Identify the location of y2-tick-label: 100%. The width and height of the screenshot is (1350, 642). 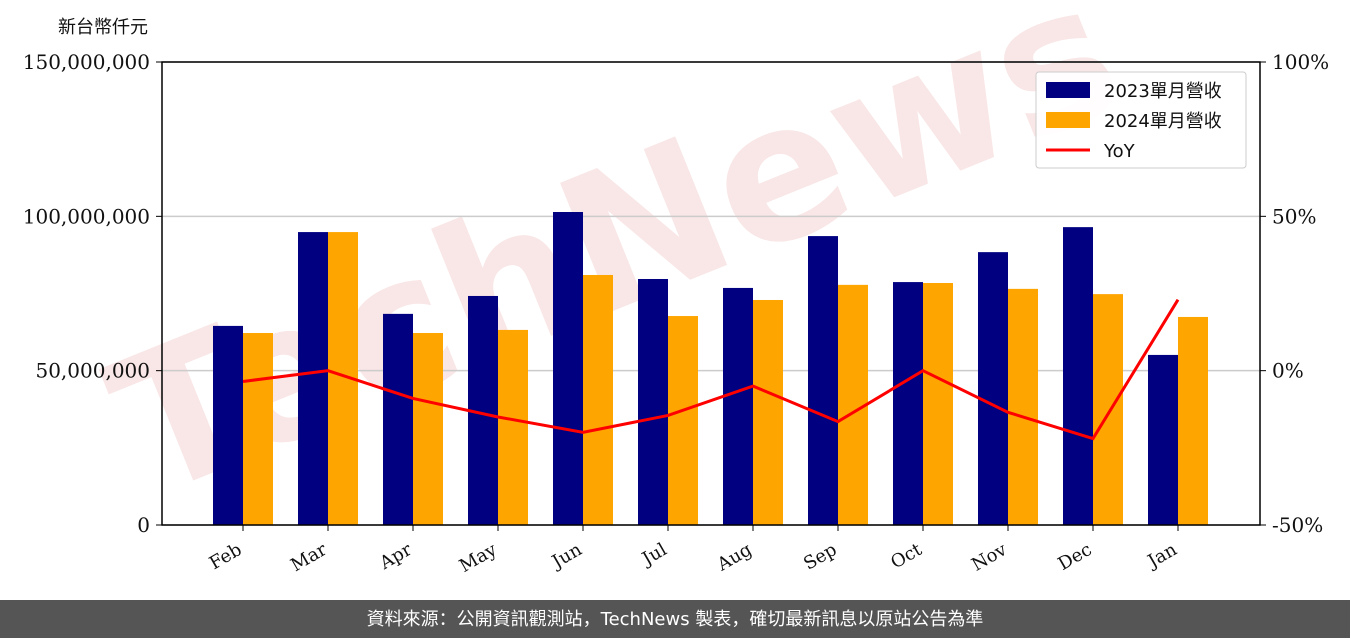
(1300, 62).